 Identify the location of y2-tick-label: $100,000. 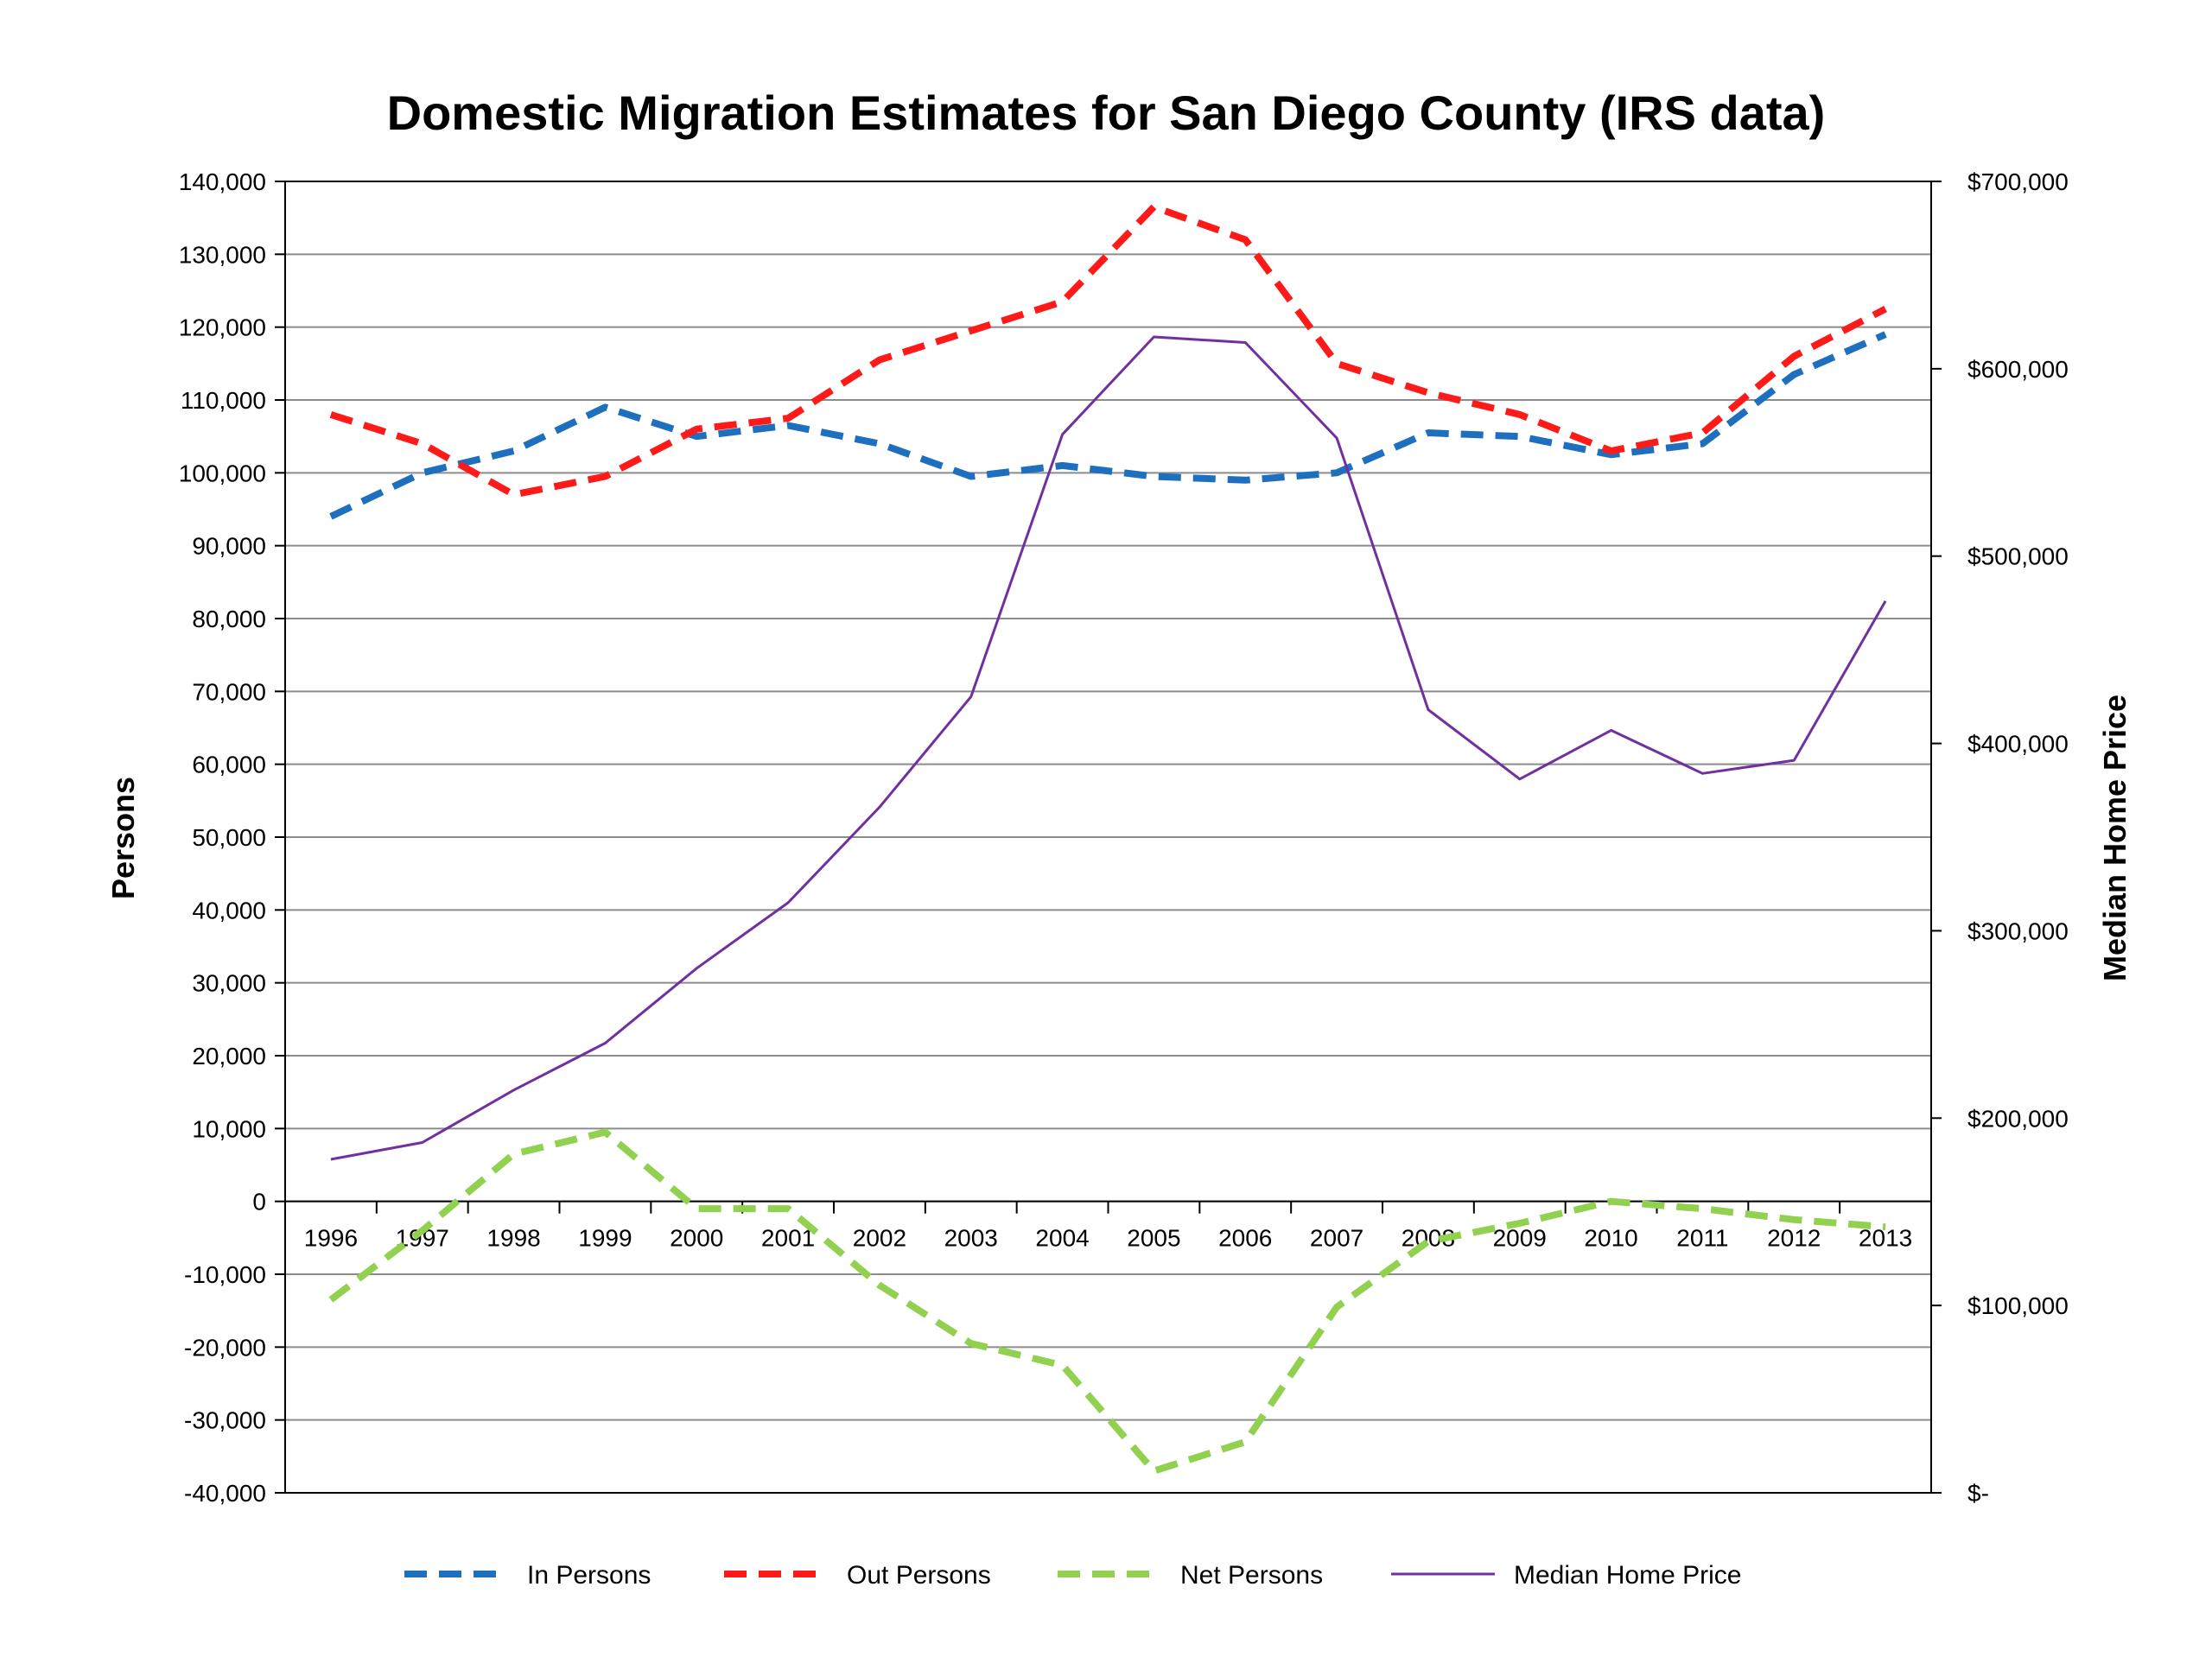
(2018, 1306).